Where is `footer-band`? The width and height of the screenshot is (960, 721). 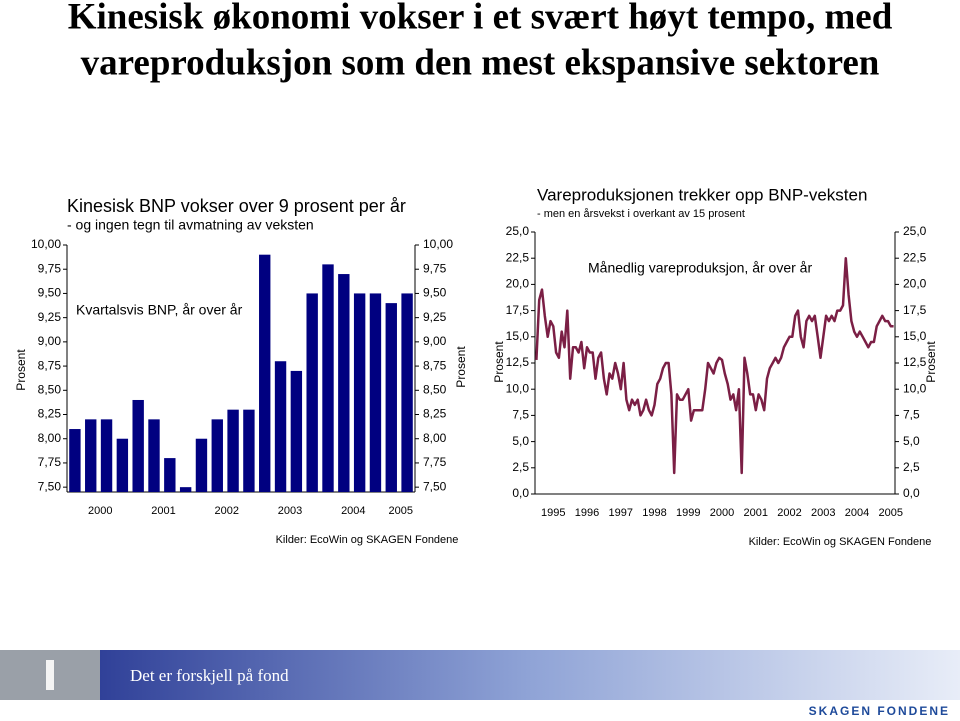 footer-band is located at coordinates (480, 675).